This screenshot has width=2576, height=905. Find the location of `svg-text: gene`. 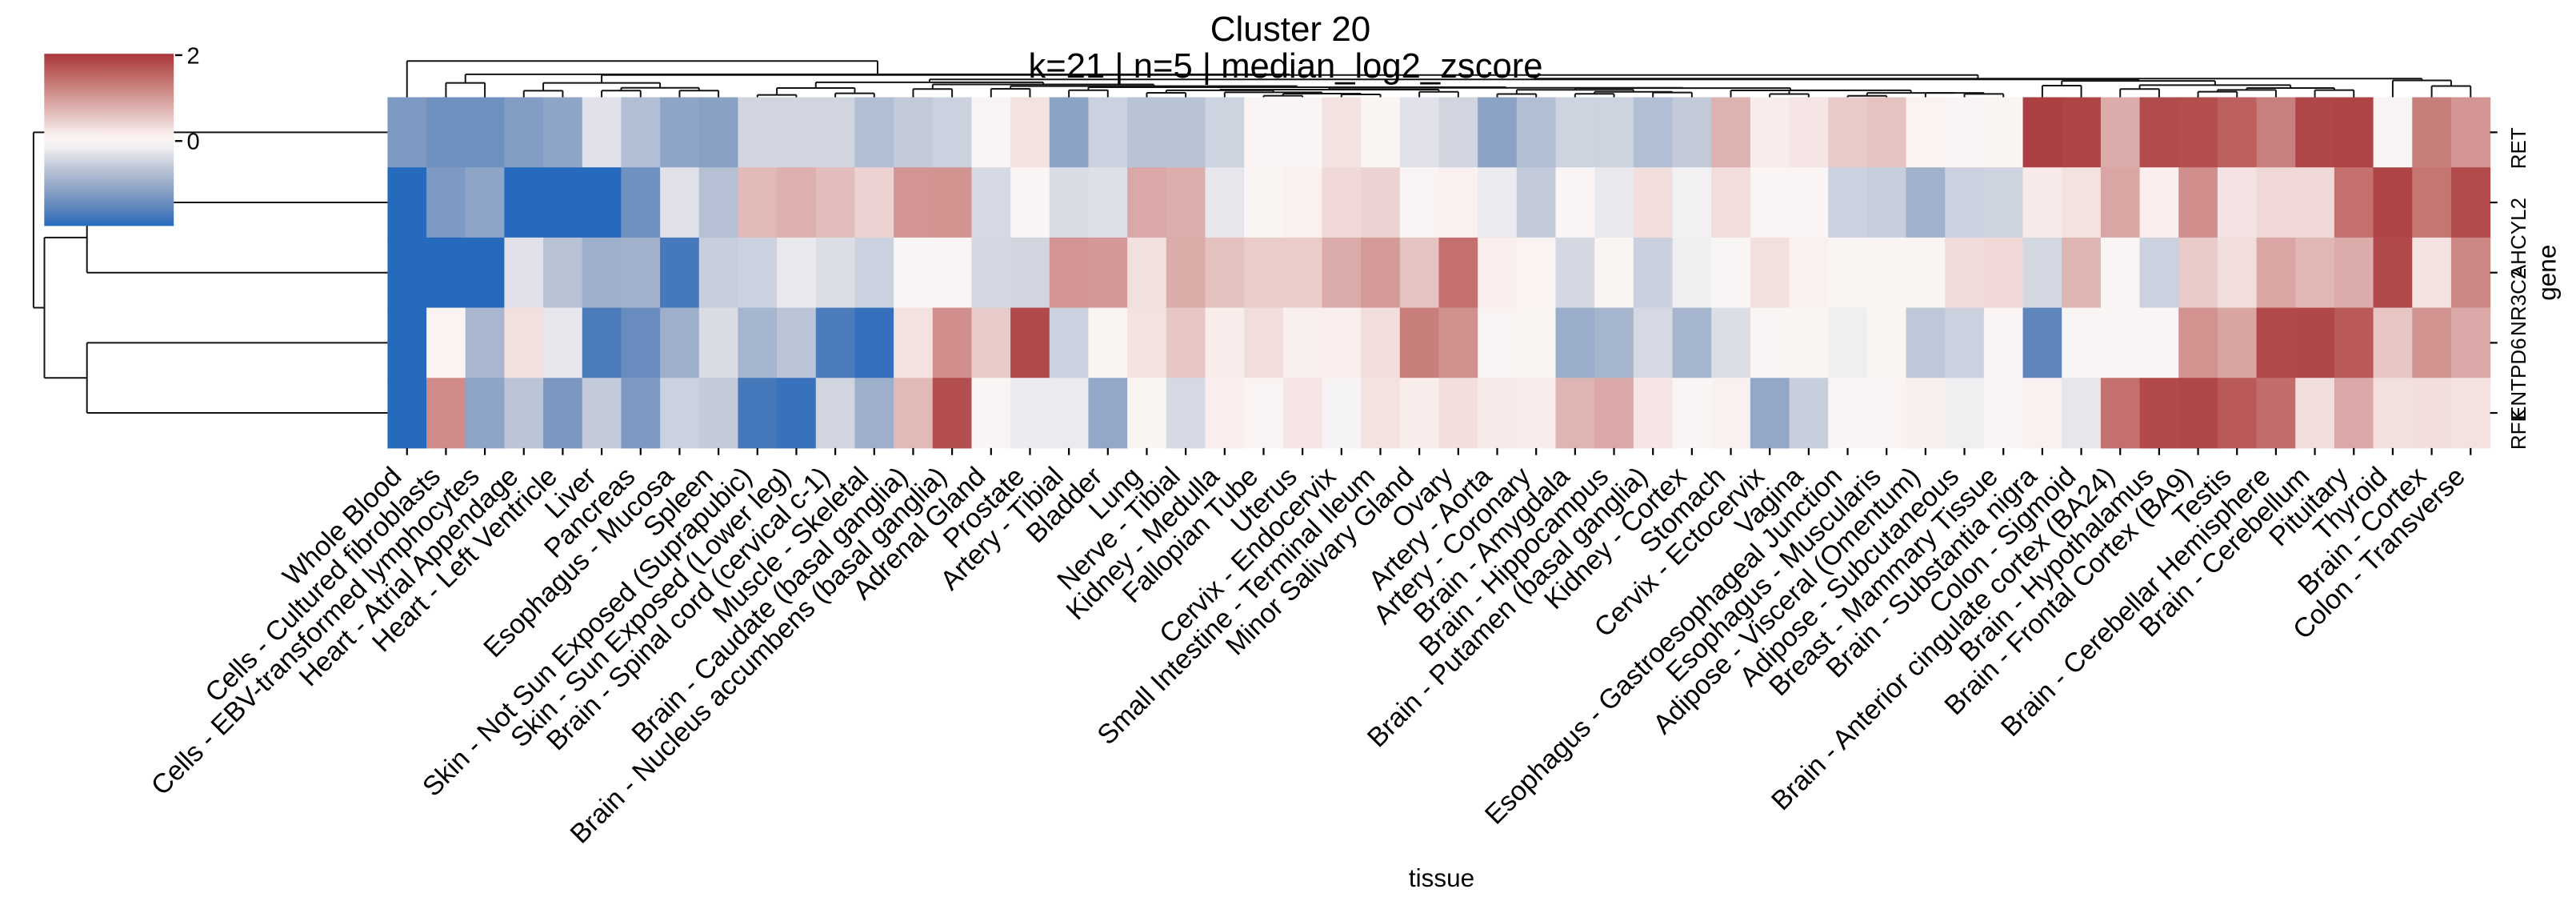

svg-text: gene is located at coordinates (2547, 273).